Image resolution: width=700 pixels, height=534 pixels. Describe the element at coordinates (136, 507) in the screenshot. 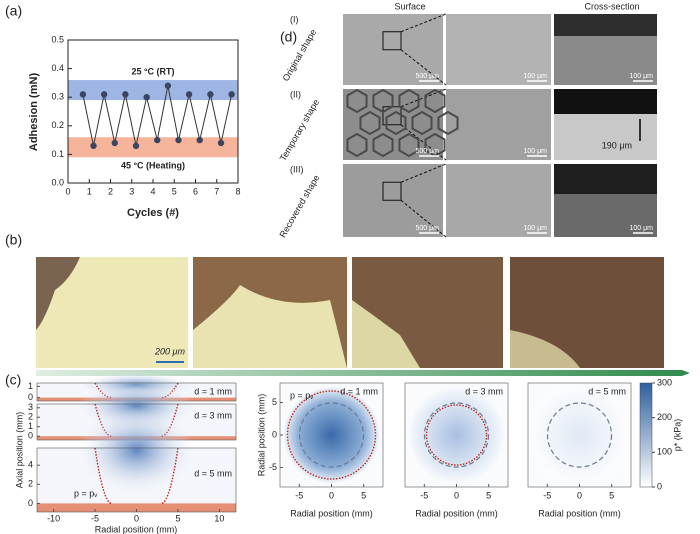

I see `substrate` at that location.